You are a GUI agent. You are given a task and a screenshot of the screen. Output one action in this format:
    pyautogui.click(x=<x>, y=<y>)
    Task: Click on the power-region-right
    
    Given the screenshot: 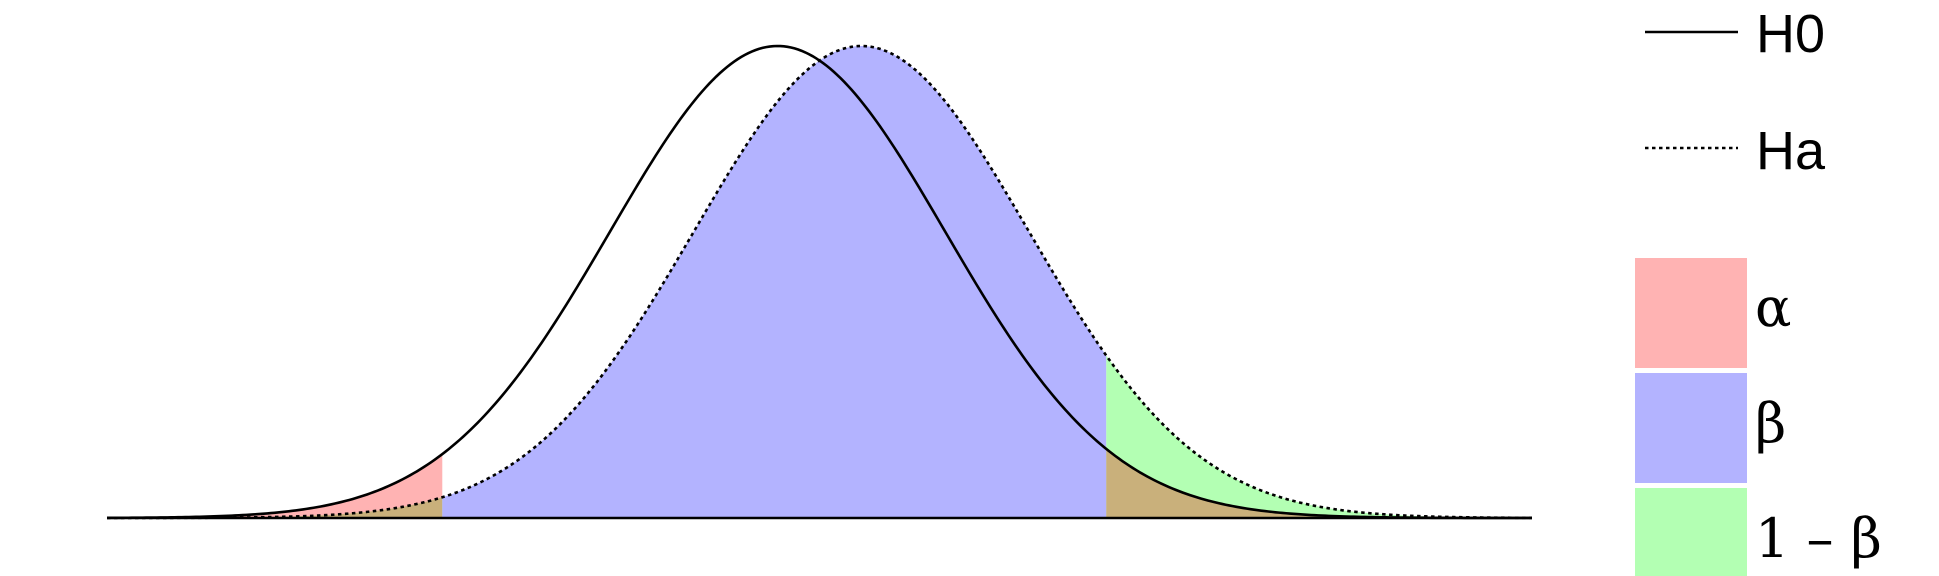 What is the action you would take?
    pyautogui.click(x=1319, y=436)
    